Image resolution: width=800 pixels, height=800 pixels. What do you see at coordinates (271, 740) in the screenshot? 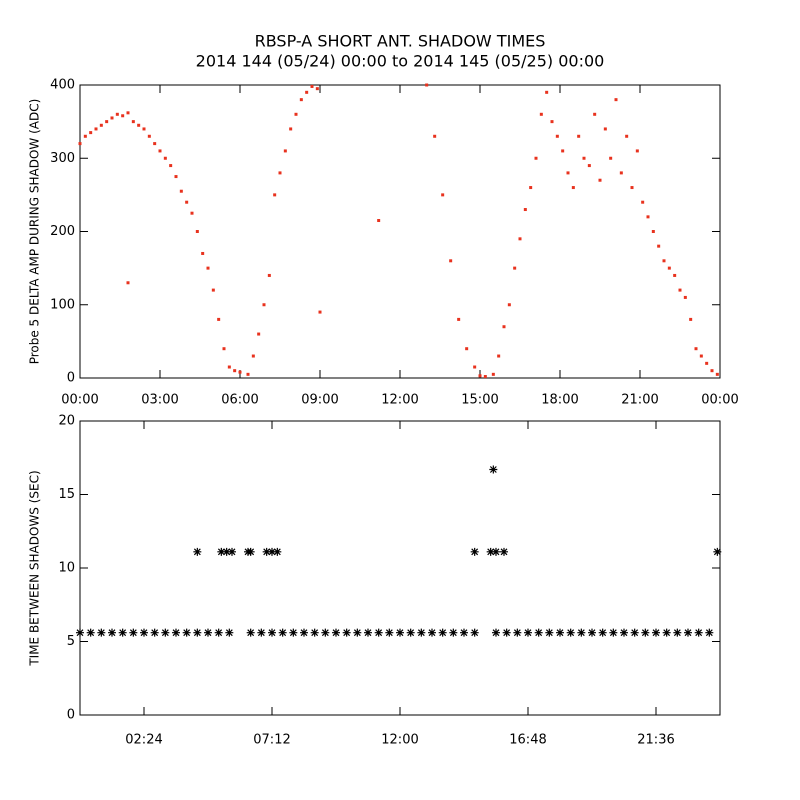
I see `x-tick-label: 07:12` at bounding box center [271, 740].